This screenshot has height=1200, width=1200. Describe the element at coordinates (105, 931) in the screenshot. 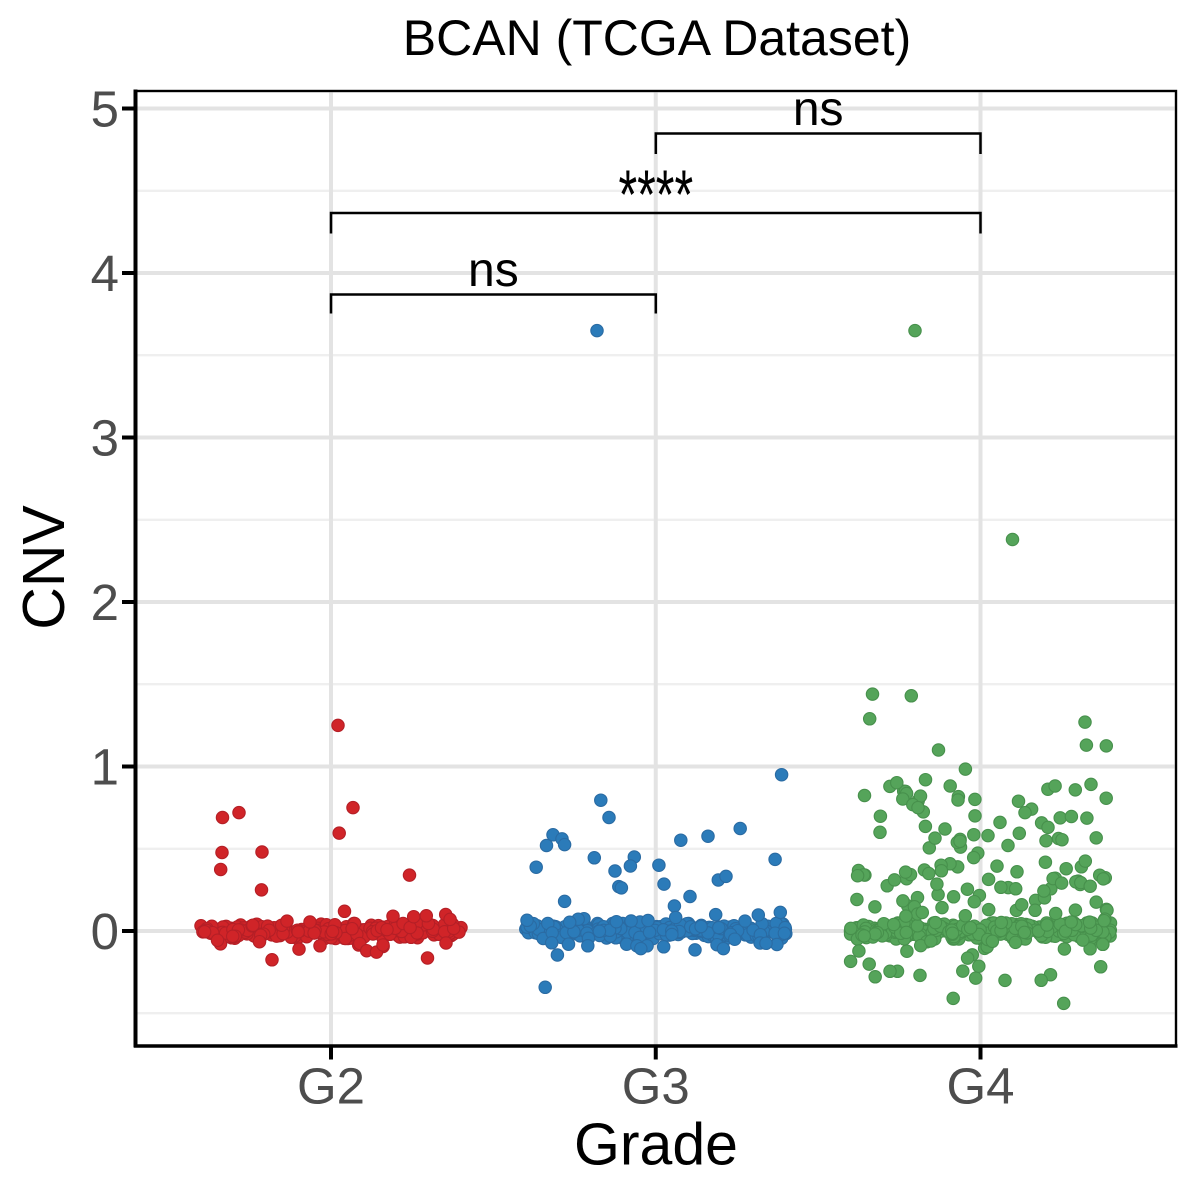

I see `svg-text: 0` at that location.